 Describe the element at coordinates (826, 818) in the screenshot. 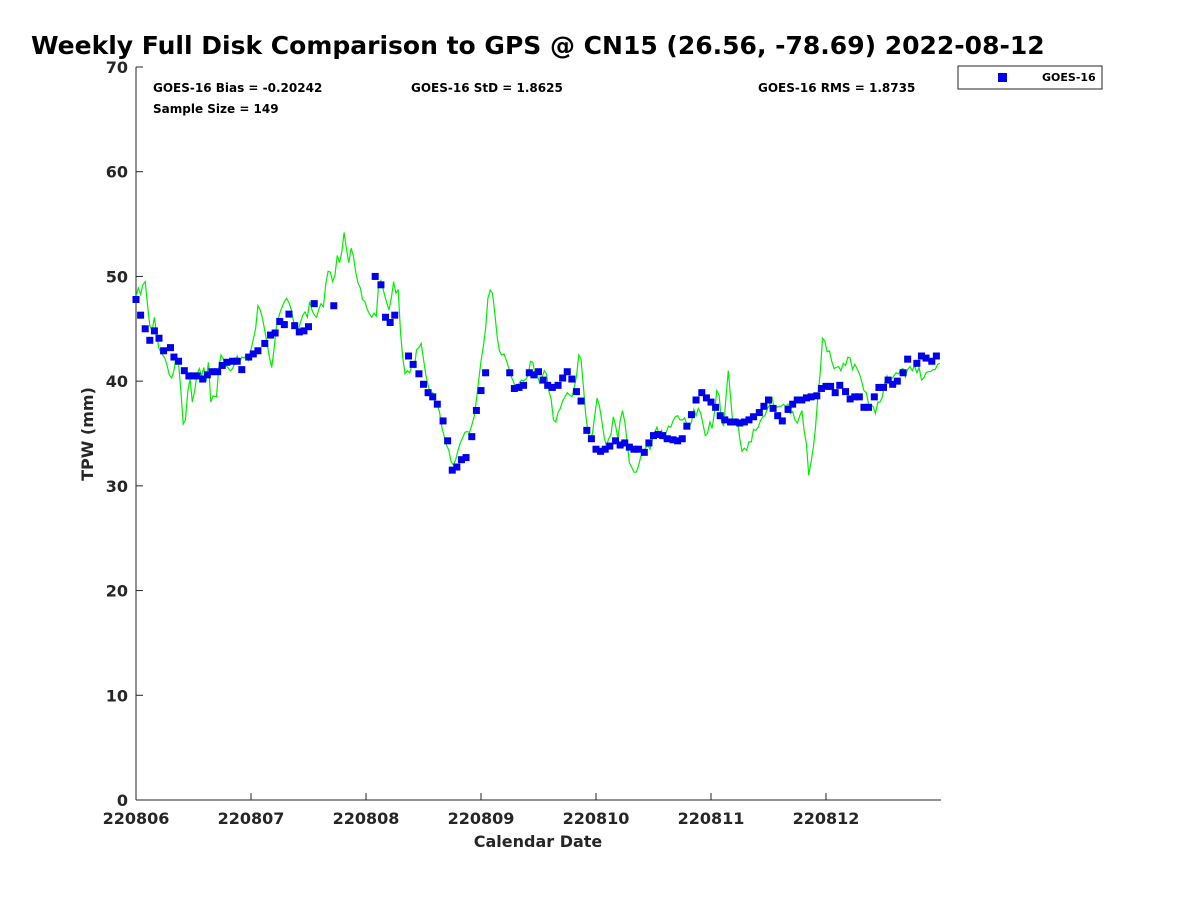

I see `x-tick-label: 220812` at that location.